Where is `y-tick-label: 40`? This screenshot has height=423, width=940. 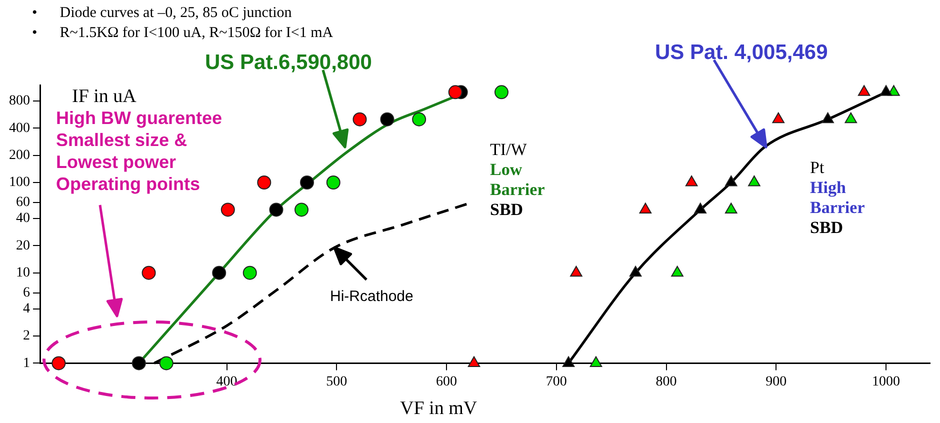 y-tick-label: 40 is located at coordinates (23, 218).